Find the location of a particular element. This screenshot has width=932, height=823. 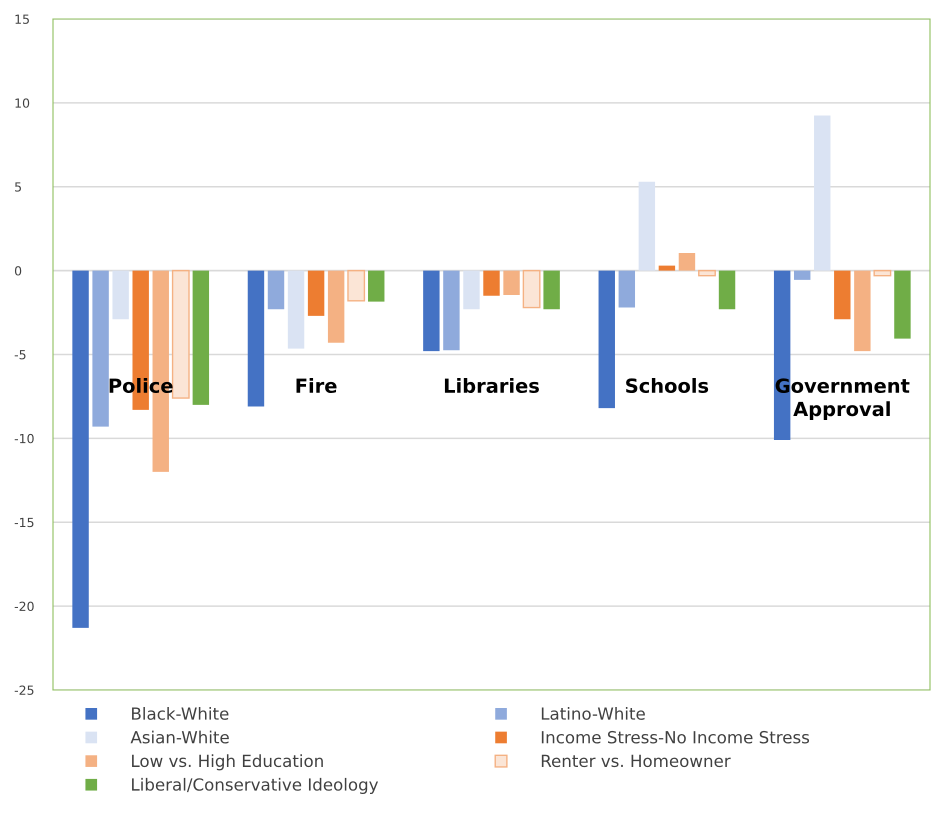

legend-label: Liberal/Conservative Ideology is located at coordinates (255, 786).